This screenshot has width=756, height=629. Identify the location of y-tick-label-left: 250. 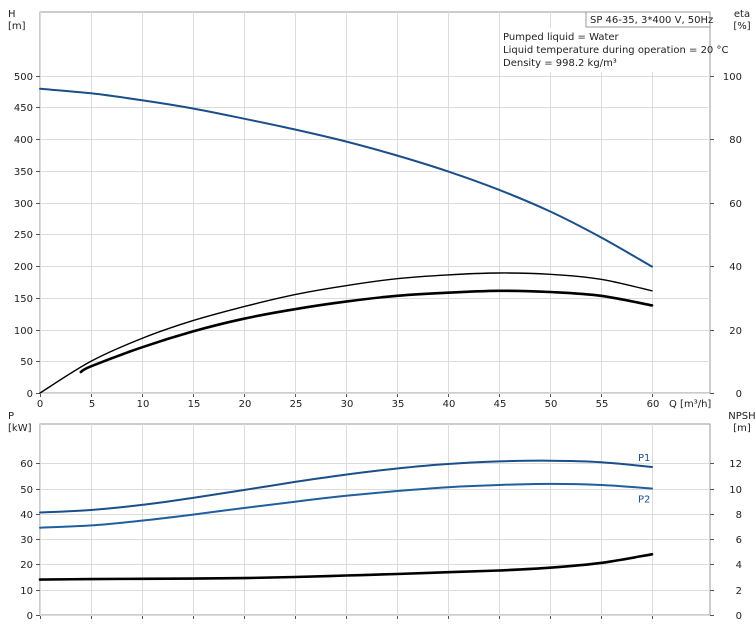
(23, 235).